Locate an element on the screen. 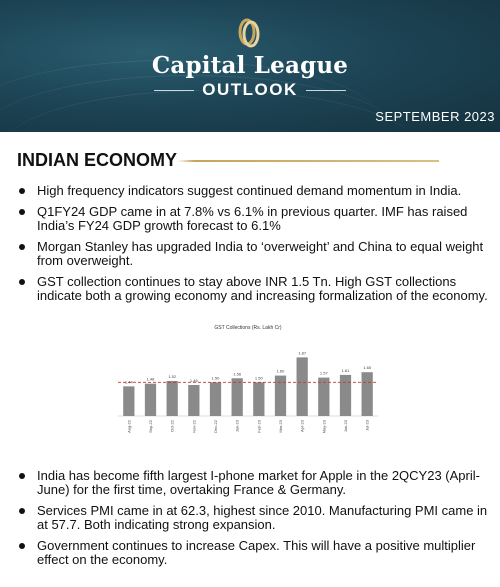 Image resolution: width=500 pixels, height=587 pixels. x-tick-label: May-23 is located at coordinates (323, 426).